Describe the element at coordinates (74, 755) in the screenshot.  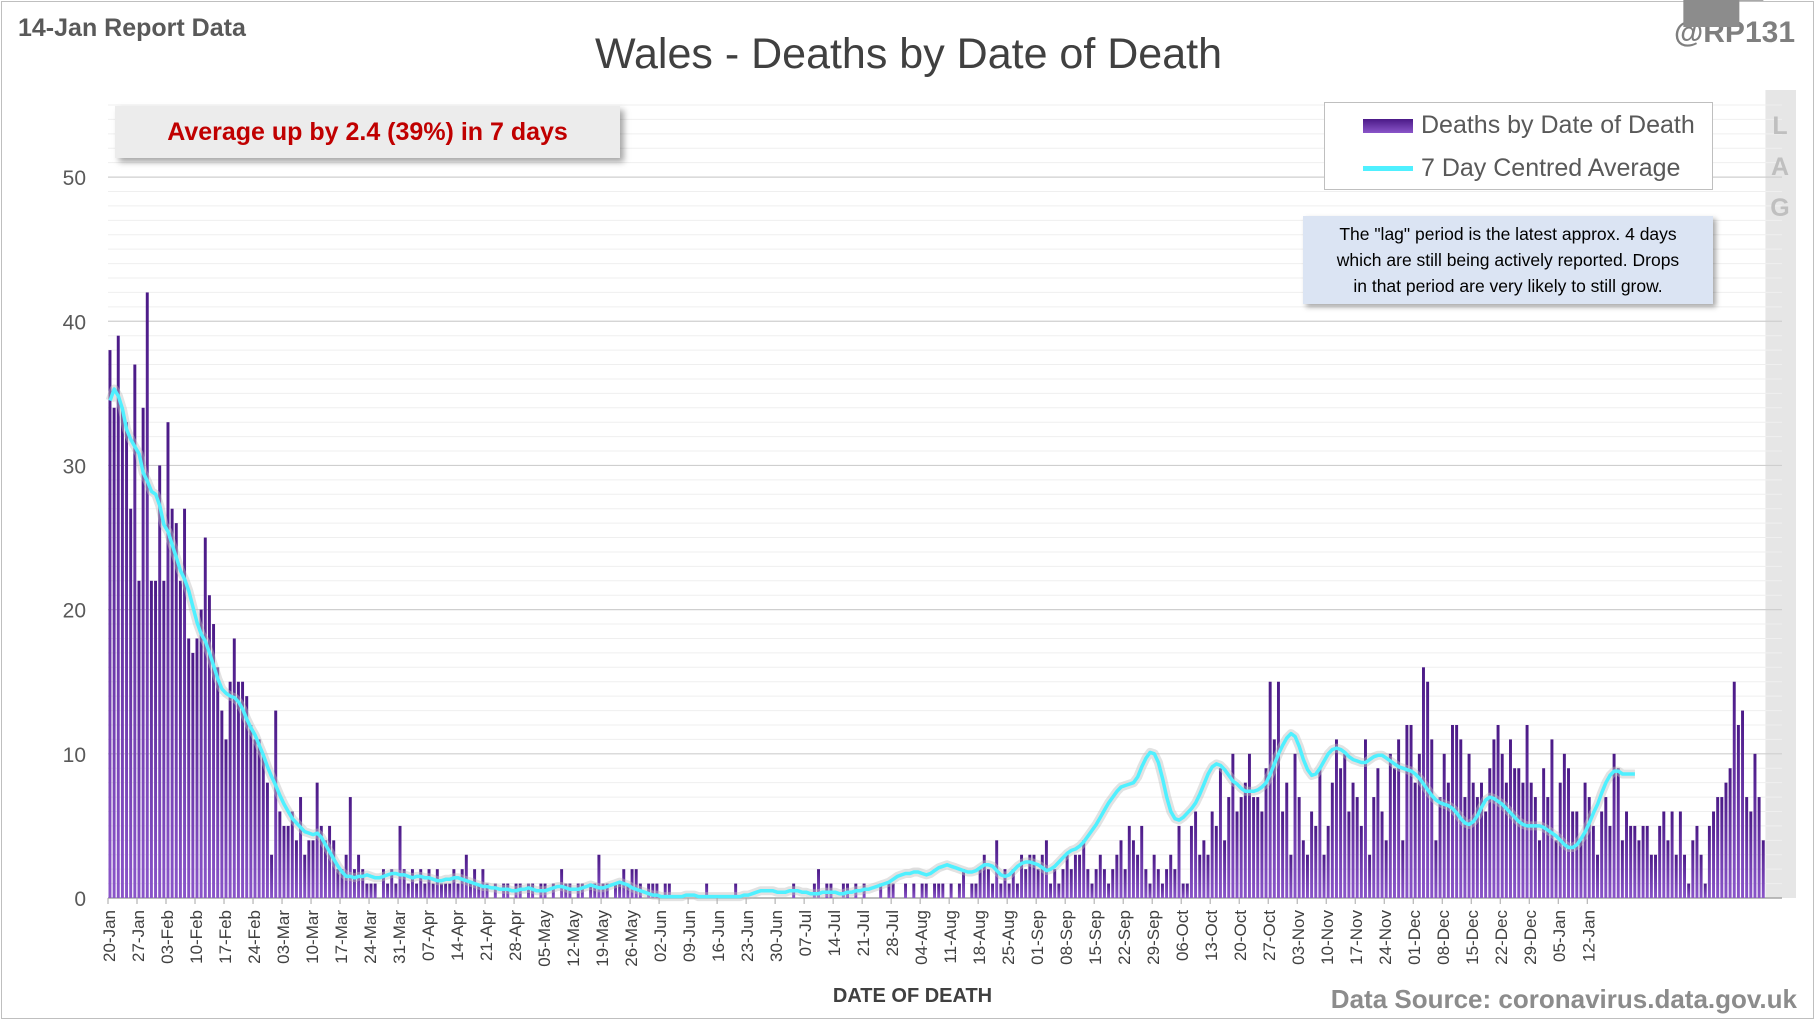
I see `y-tick-label: 10` at that location.